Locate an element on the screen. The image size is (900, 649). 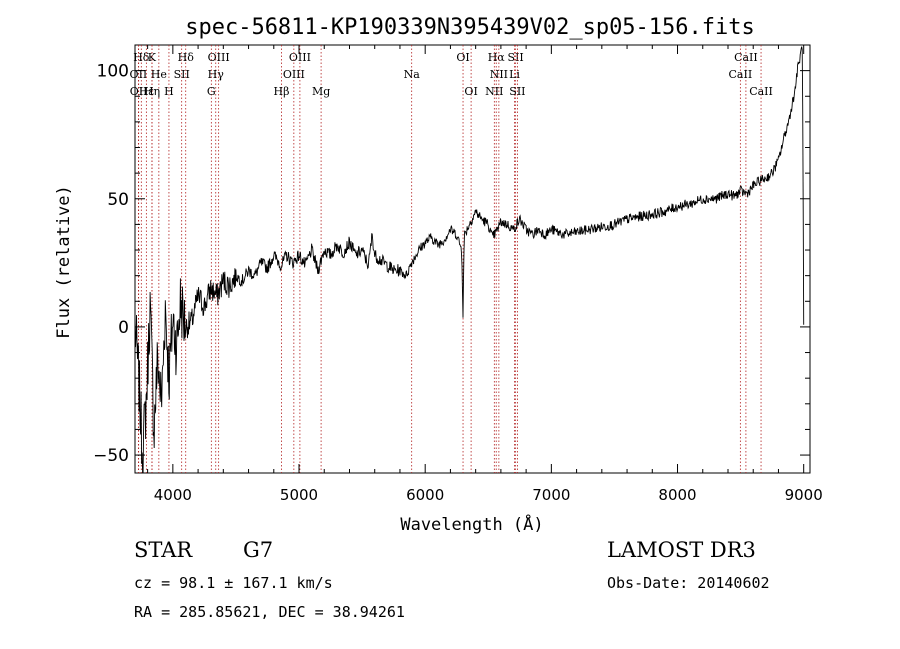
marker-label: OII is located at coordinates (139, 91).